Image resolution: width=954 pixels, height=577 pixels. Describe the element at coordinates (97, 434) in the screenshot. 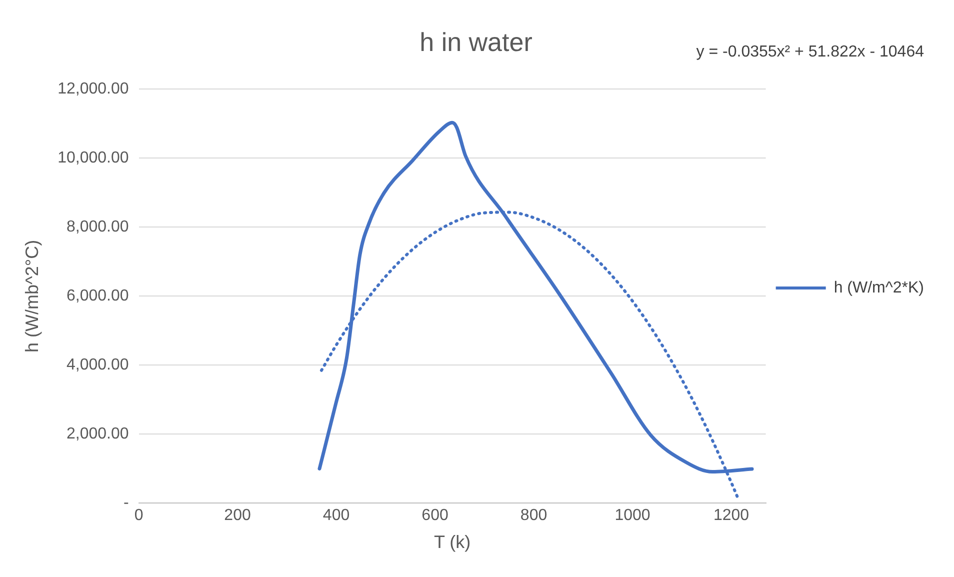

I see `y-tick-label: 2,000.00` at that location.